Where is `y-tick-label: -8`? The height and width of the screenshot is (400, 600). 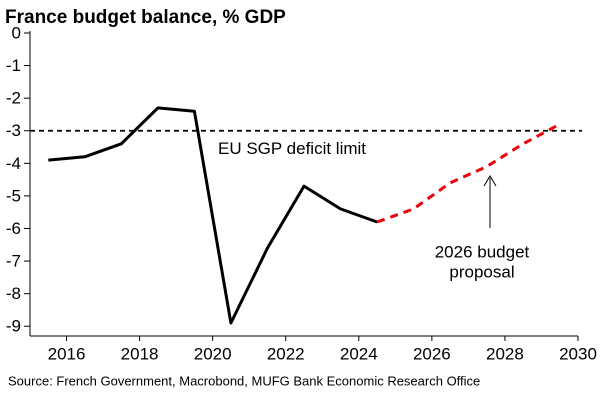 y-tick-label: -8 is located at coordinates (13, 293).